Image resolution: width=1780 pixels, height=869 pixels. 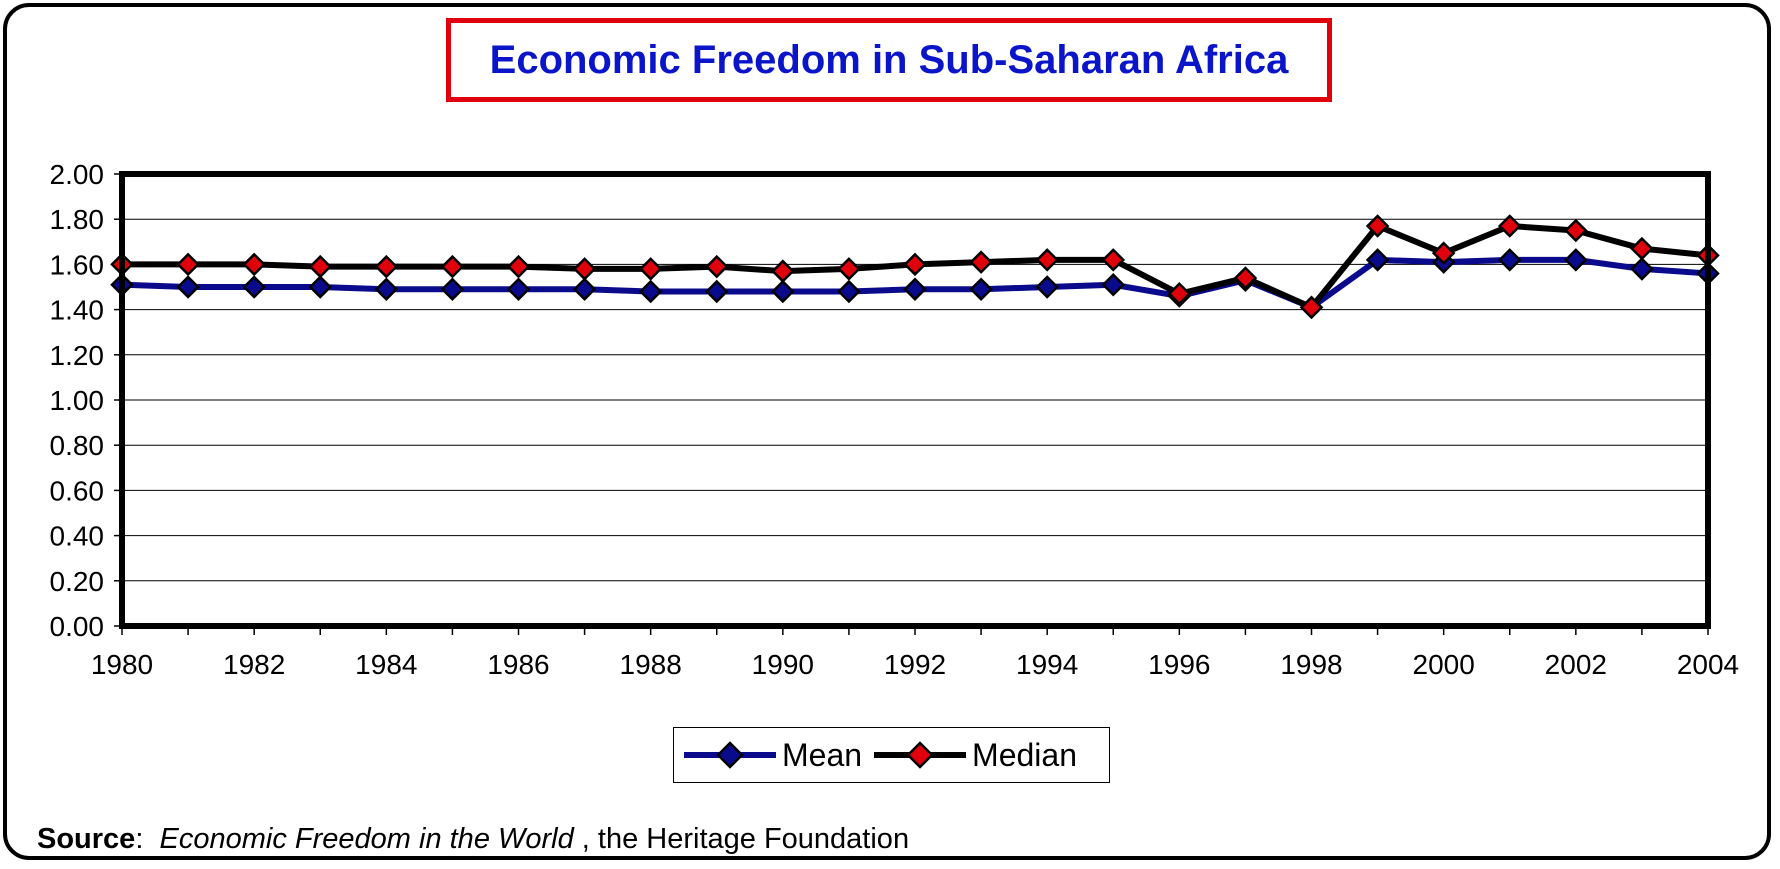 What do you see at coordinates (1047, 664) in the screenshot?
I see `x-tick-label: 1994` at bounding box center [1047, 664].